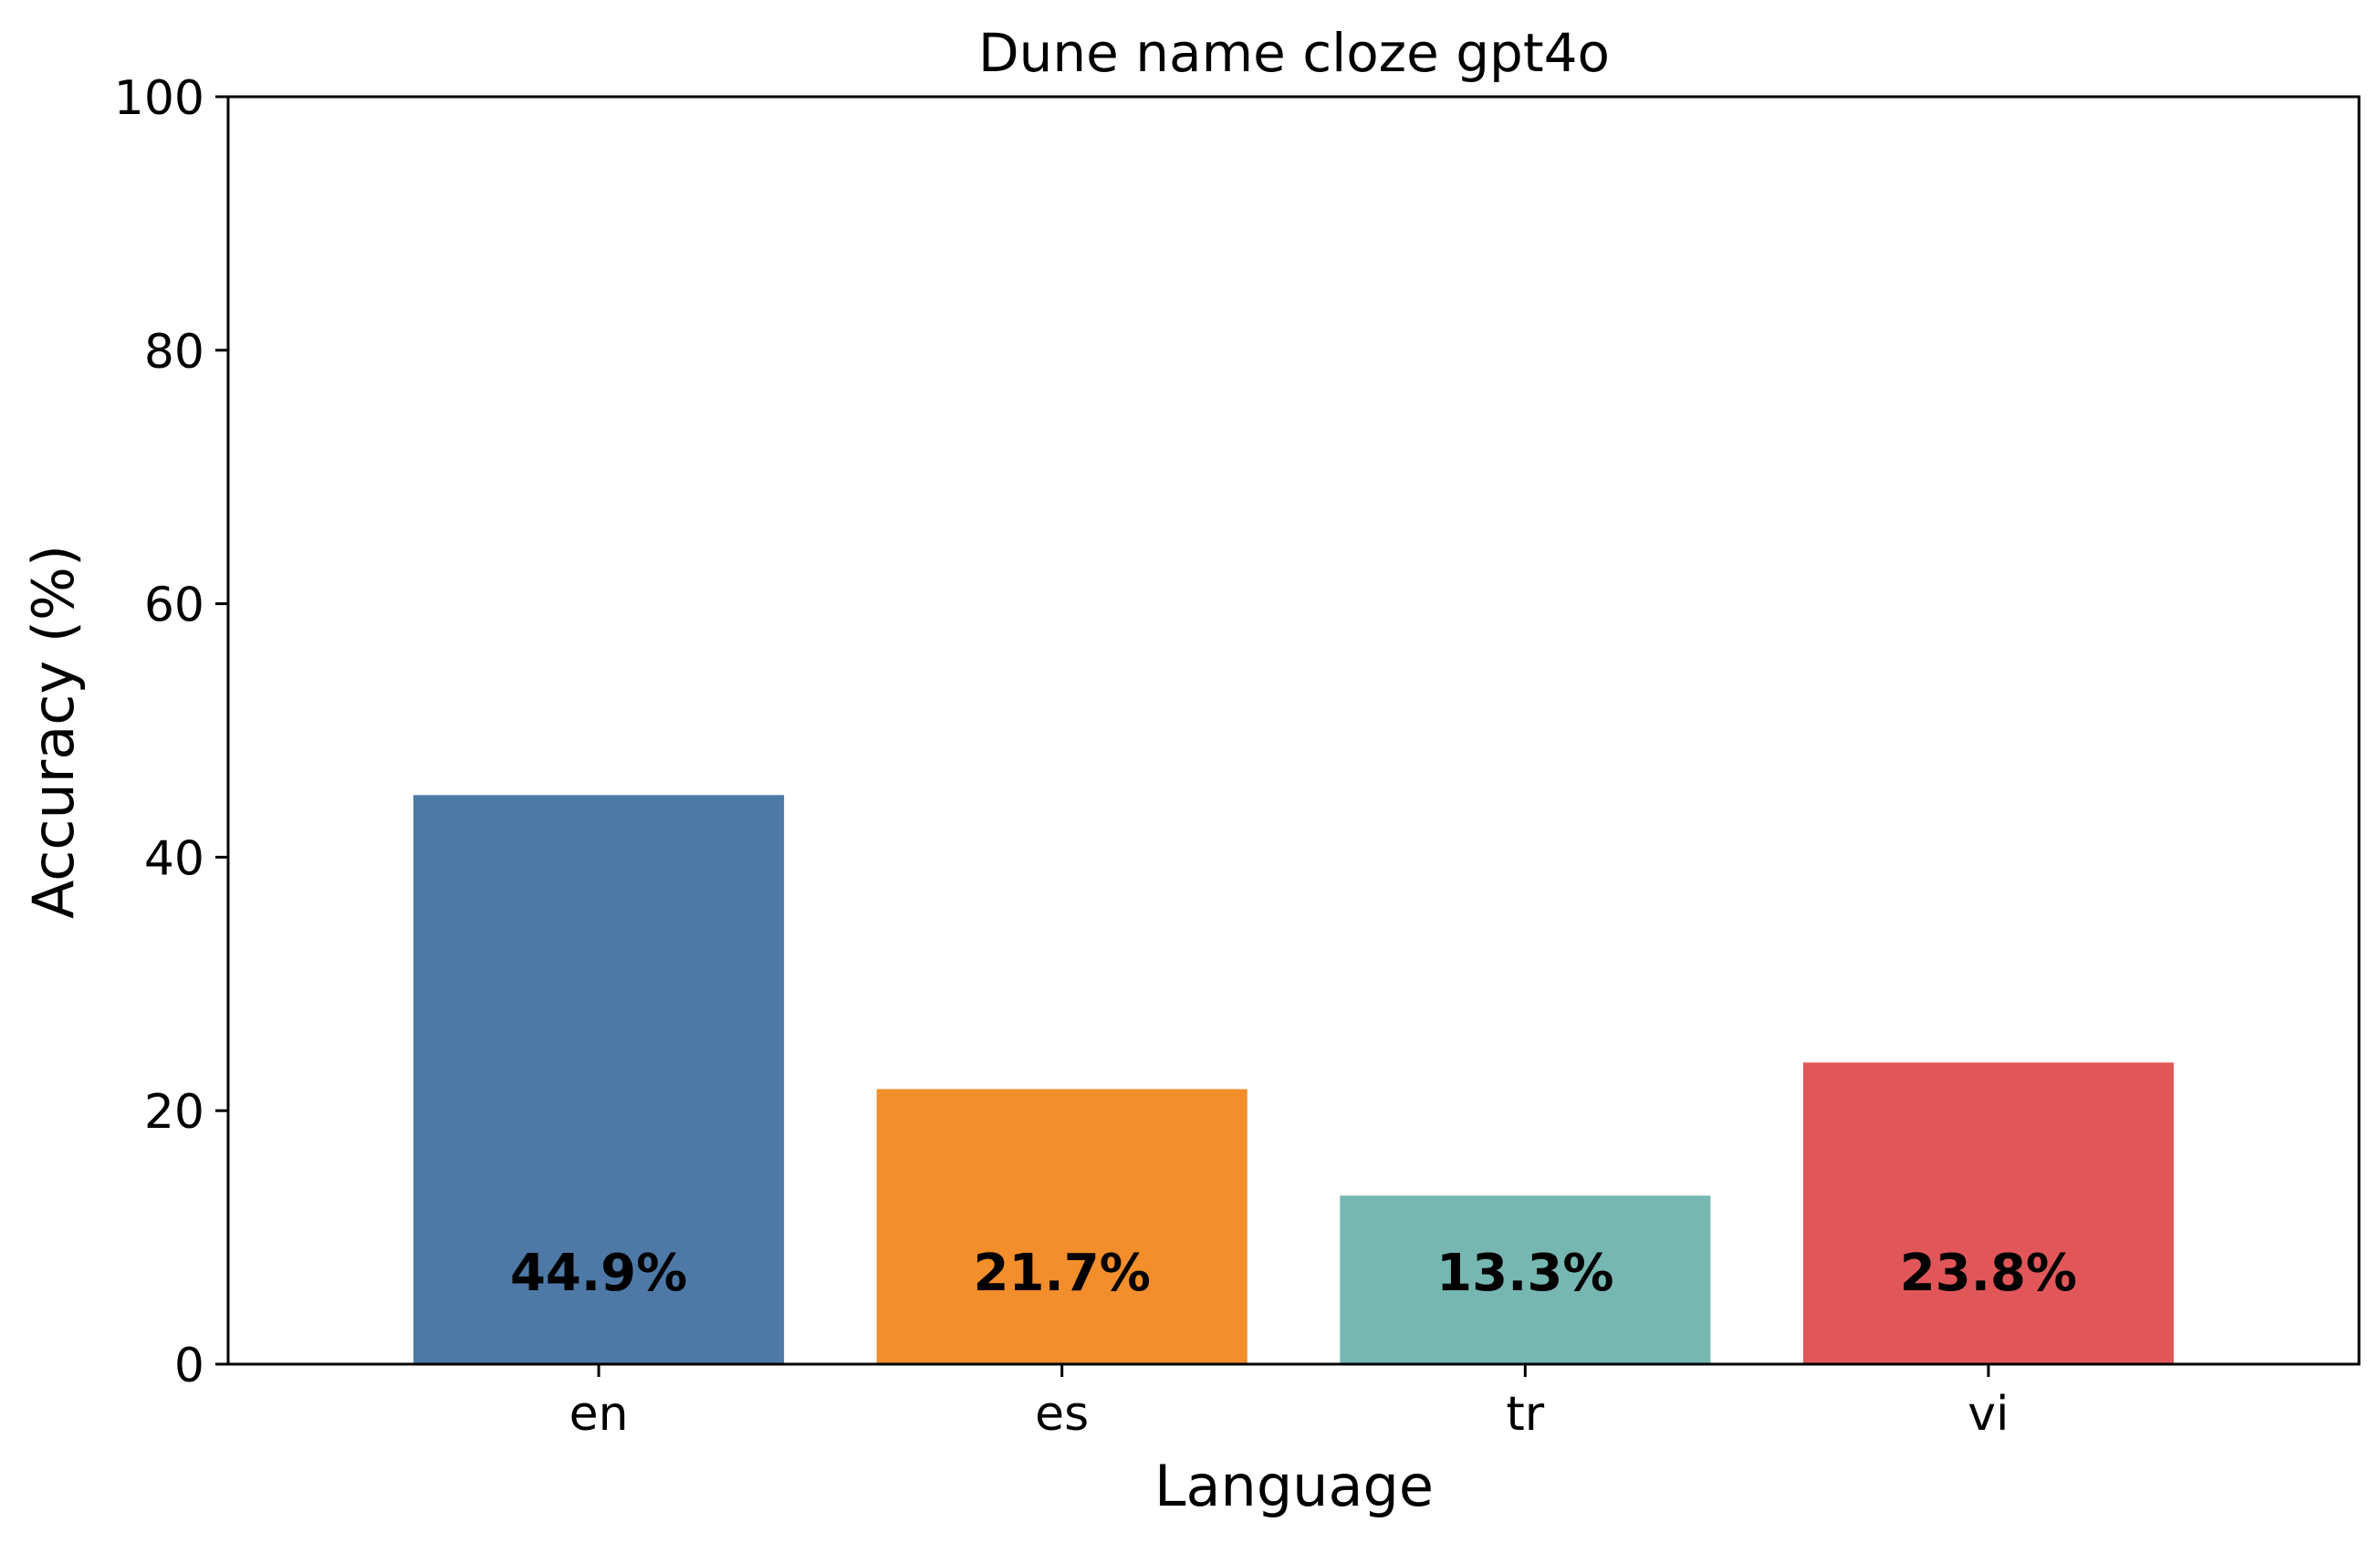  I want to click on x-tick-label-vi: vi, so click(1989, 1414).